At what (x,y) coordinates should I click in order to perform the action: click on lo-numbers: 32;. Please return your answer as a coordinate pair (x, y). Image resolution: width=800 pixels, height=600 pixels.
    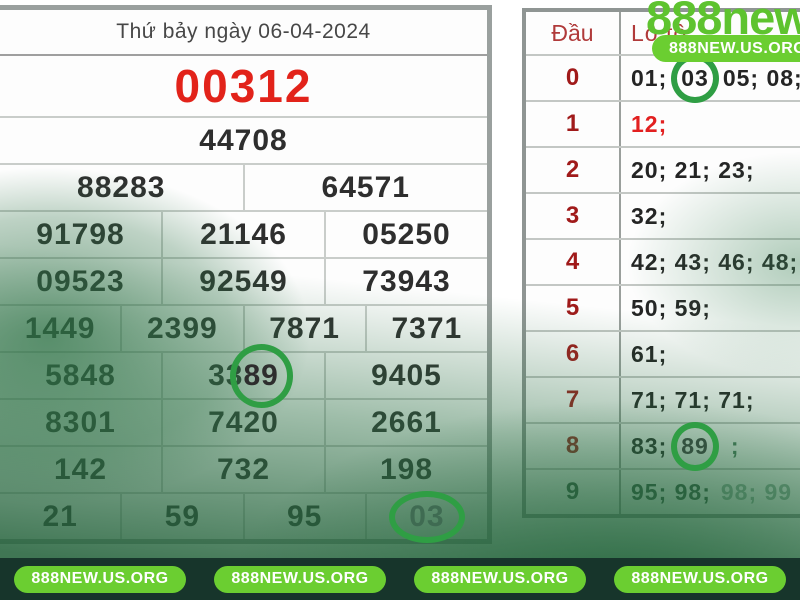
    Looking at the image, I should click on (649, 215).